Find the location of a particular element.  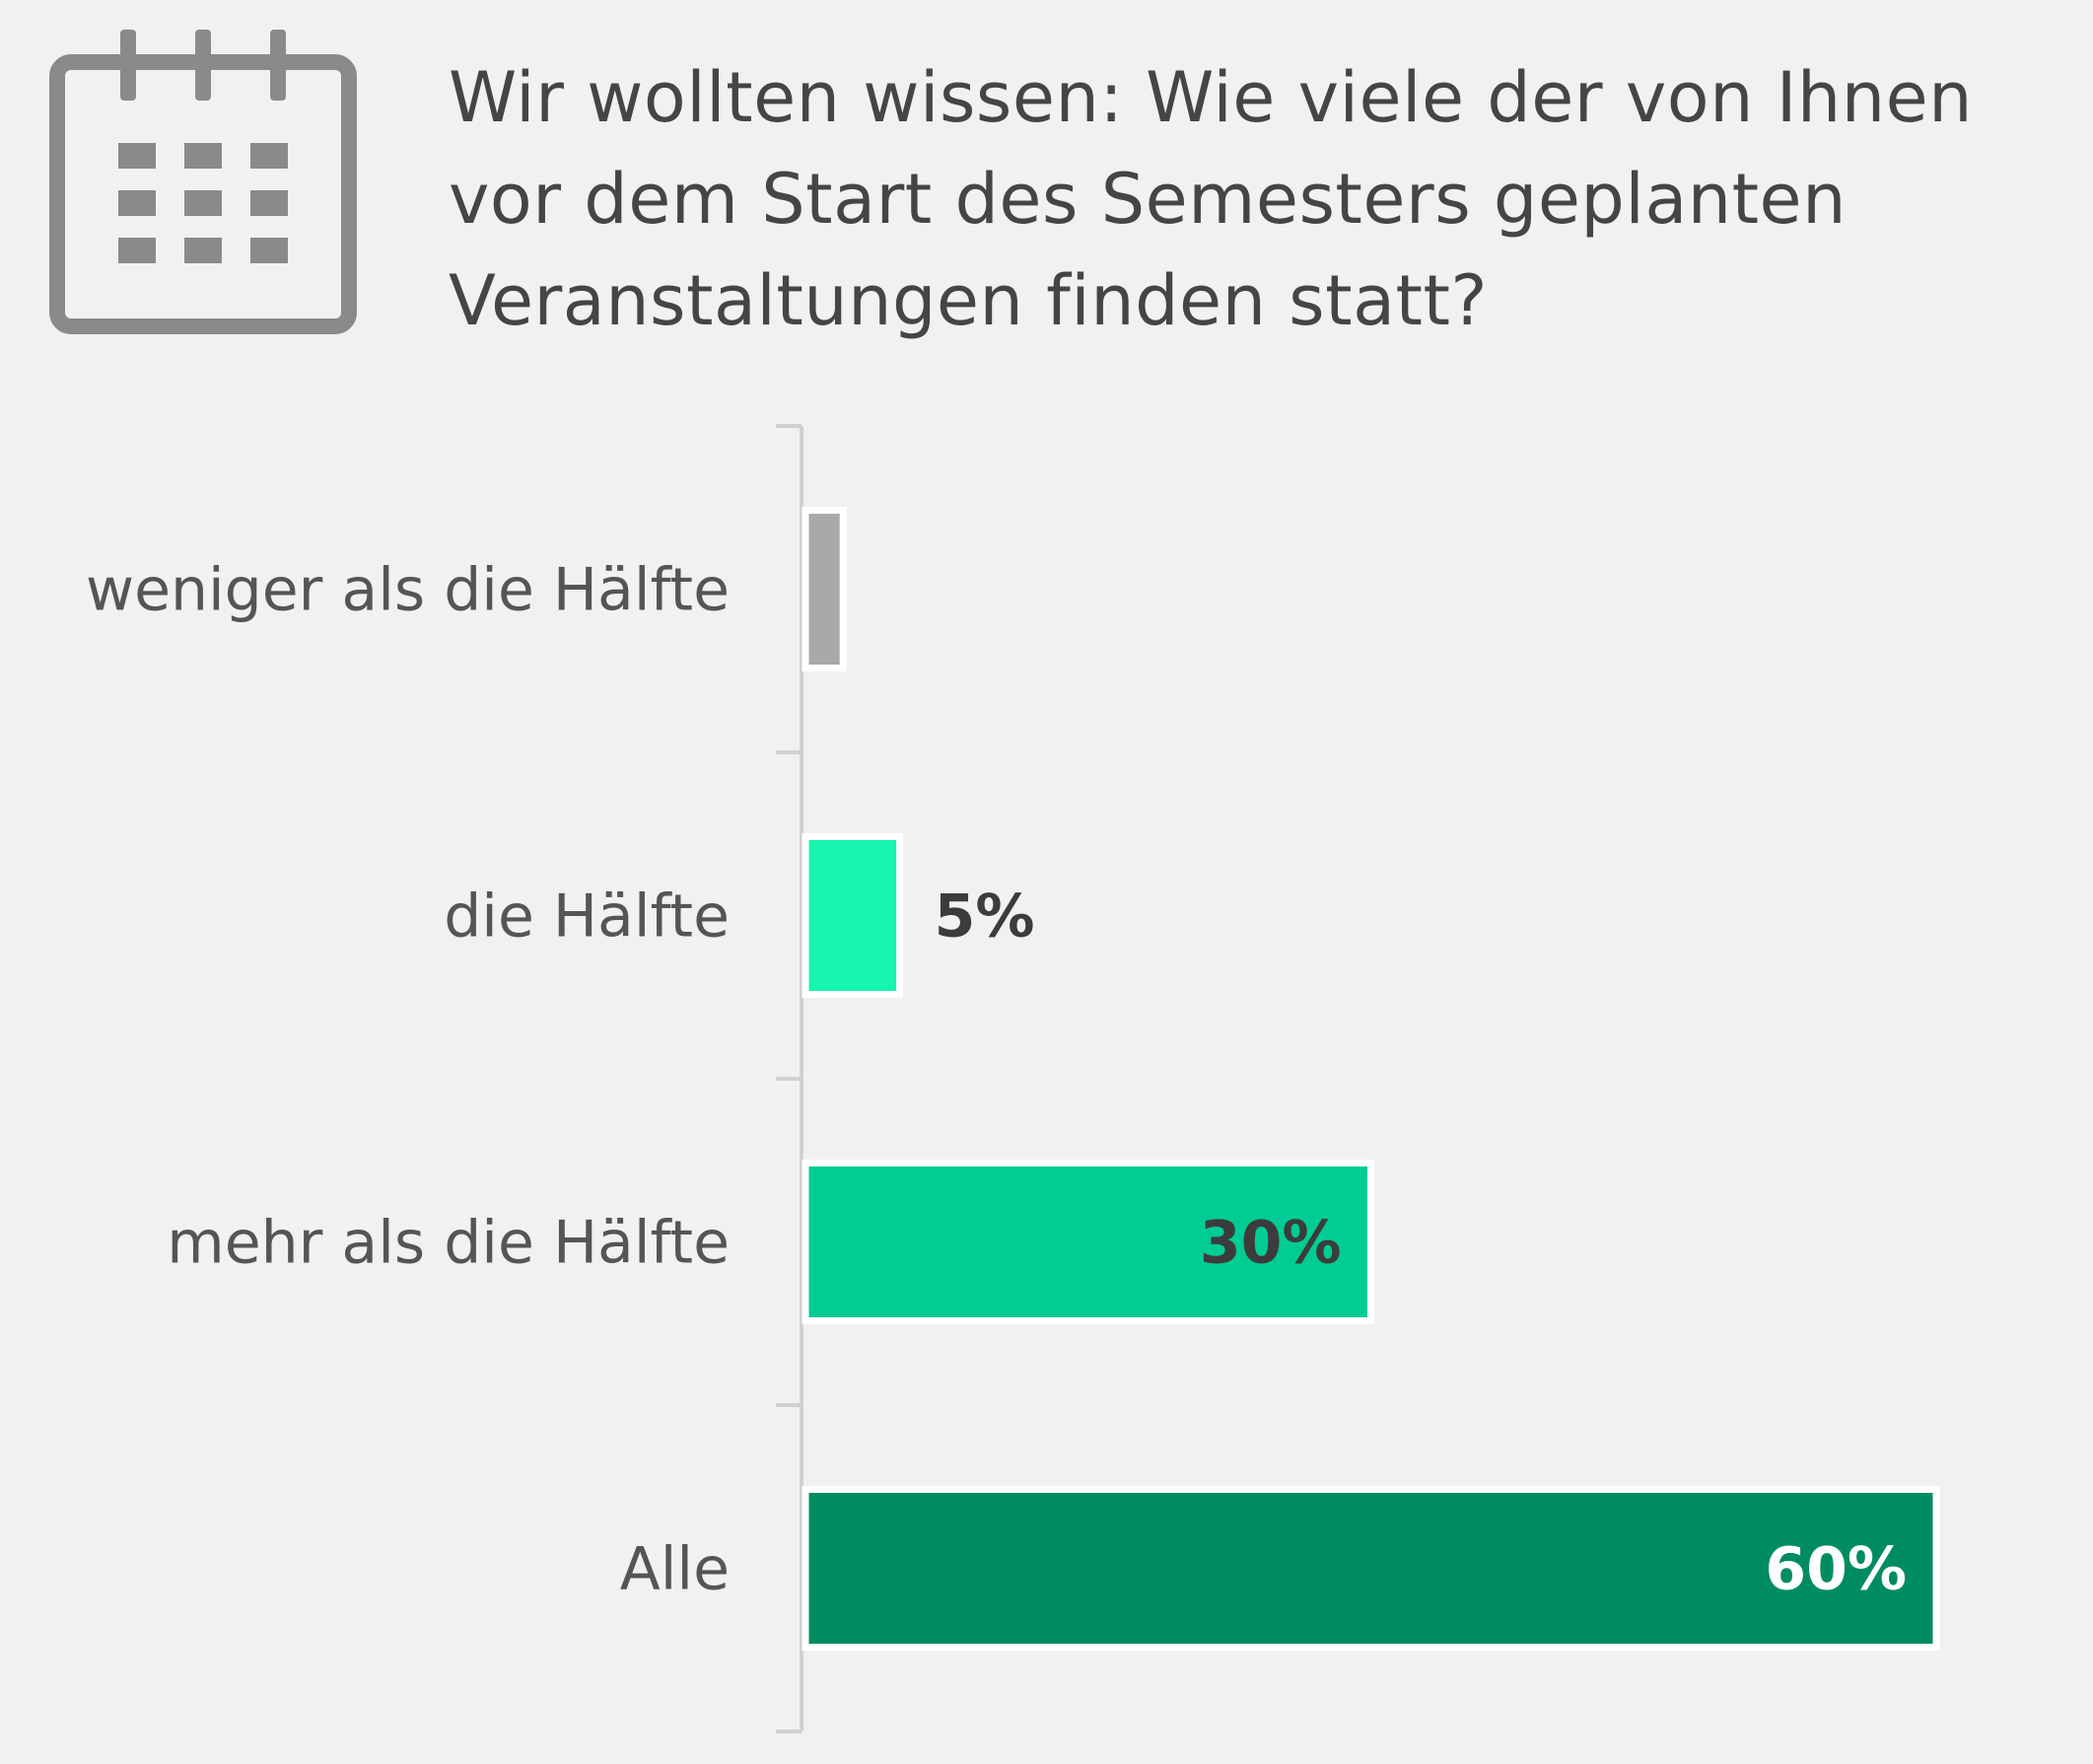

category-label: mehr als die Hälfte is located at coordinates (448, 1243).